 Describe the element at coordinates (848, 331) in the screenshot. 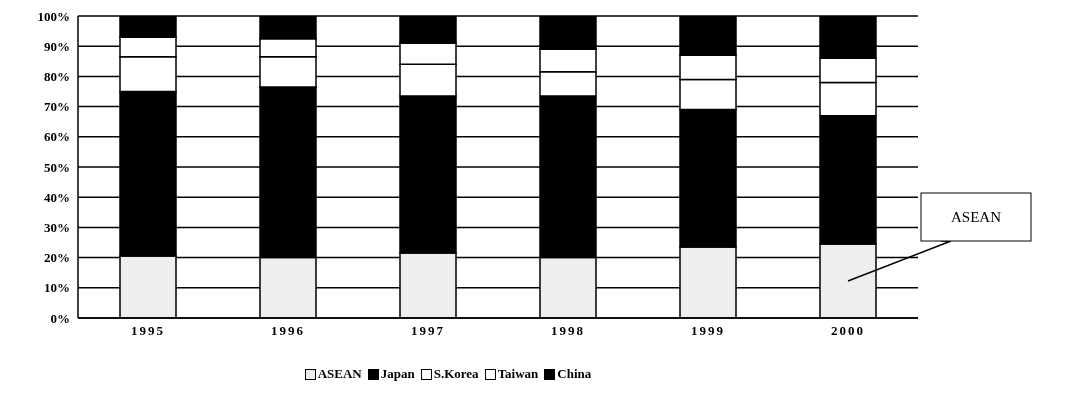

I see `x-tick-label: 2000` at that location.